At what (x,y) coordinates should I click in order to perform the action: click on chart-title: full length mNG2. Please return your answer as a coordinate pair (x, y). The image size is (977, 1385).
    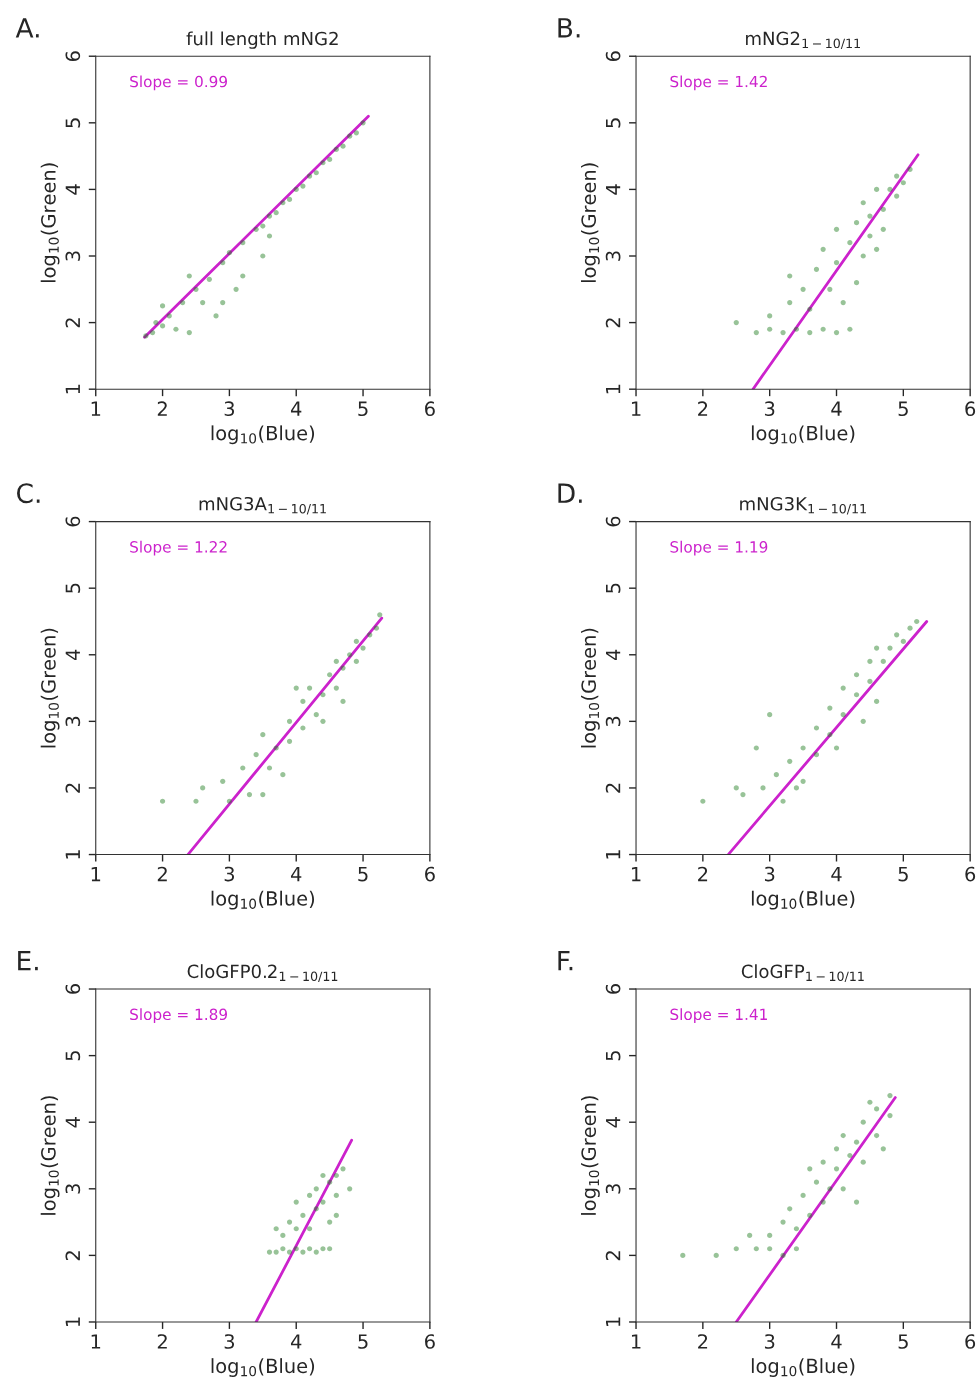
    Looking at the image, I should click on (262, 40).